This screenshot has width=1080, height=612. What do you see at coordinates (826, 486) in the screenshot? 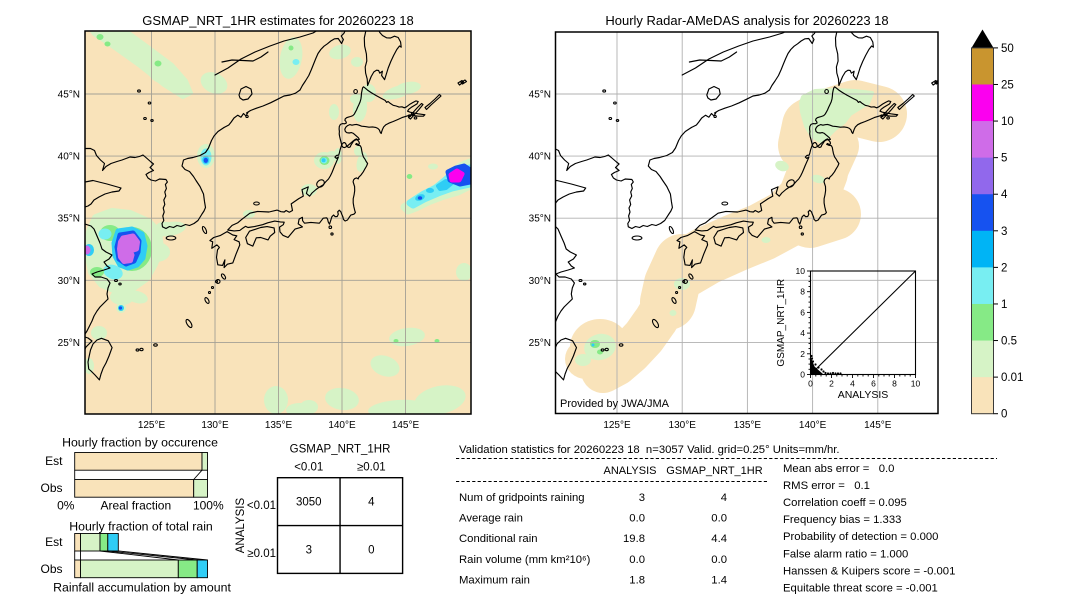
I see `svg-text: RMS error = 0.1` at bounding box center [826, 486].